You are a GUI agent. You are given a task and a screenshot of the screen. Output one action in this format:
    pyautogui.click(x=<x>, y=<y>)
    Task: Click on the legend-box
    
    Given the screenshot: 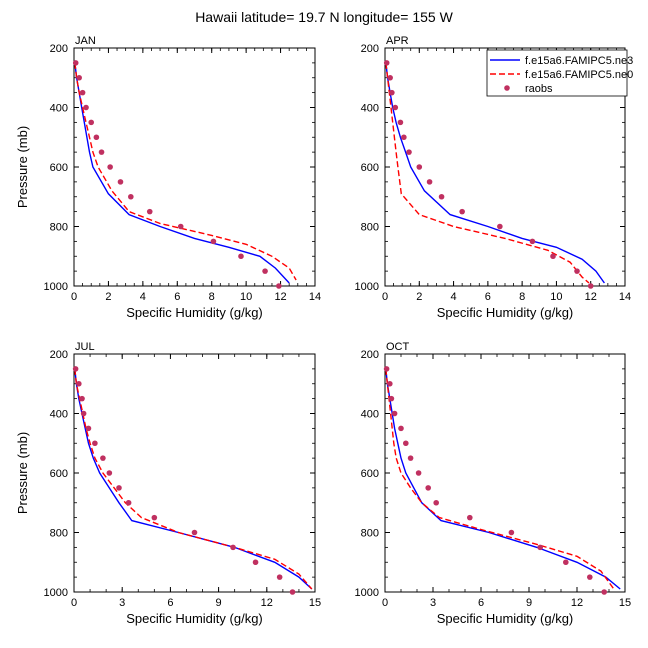 What is the action you would take?
    pyautogui.click(x=557, y=73)
    